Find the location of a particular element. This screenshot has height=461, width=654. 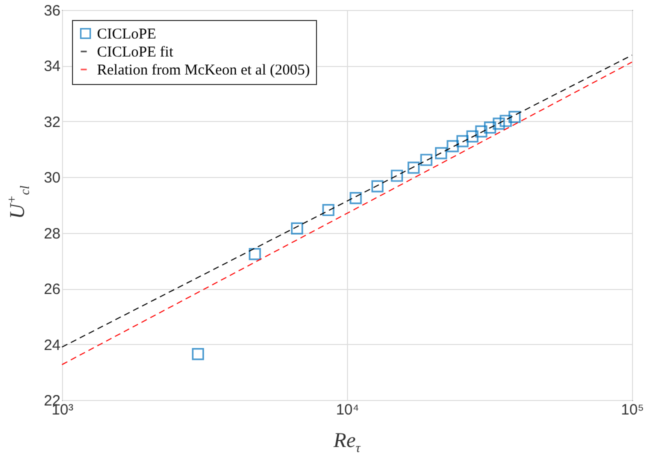

x-tick-label: 10⁵ is located at coordinates (632, 410).